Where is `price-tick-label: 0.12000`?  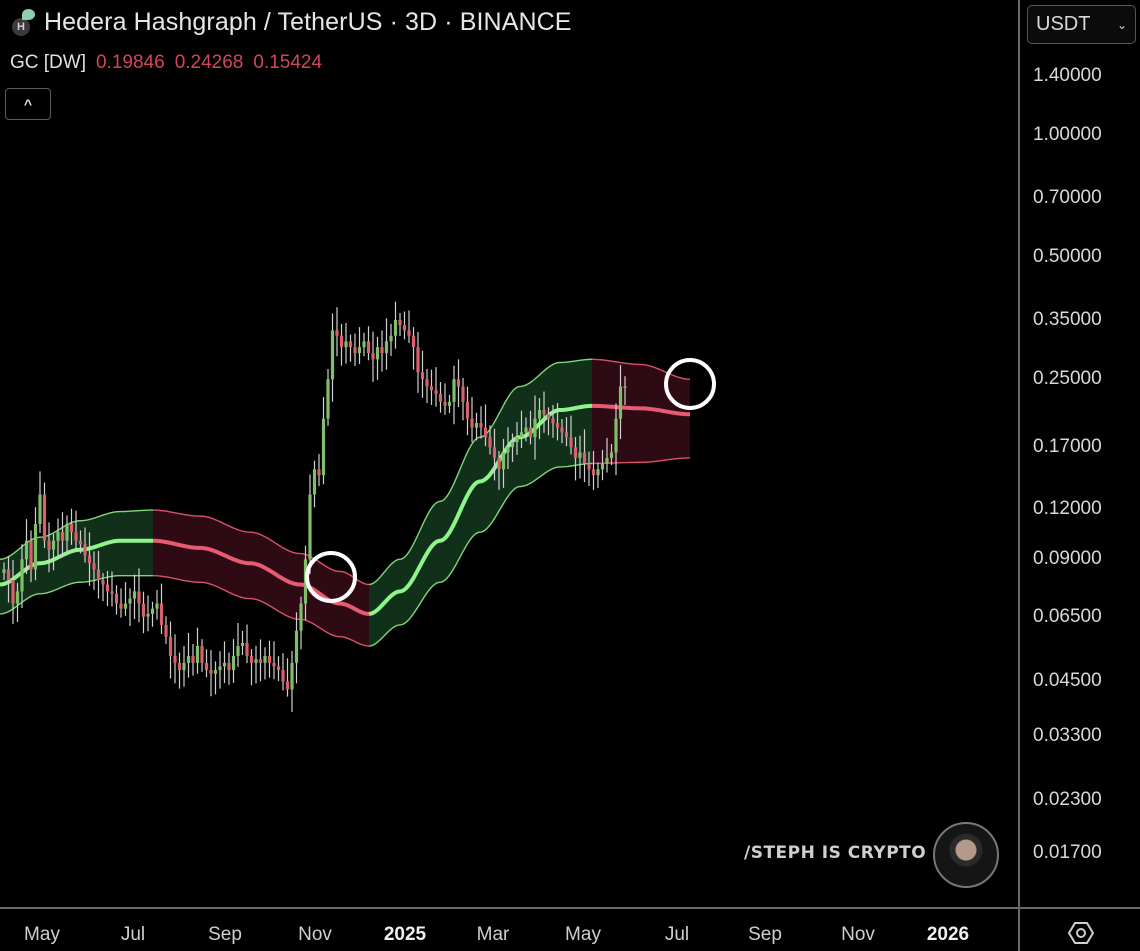
price-tick-label: 0.12000 is located at coordinates (1067, 508).